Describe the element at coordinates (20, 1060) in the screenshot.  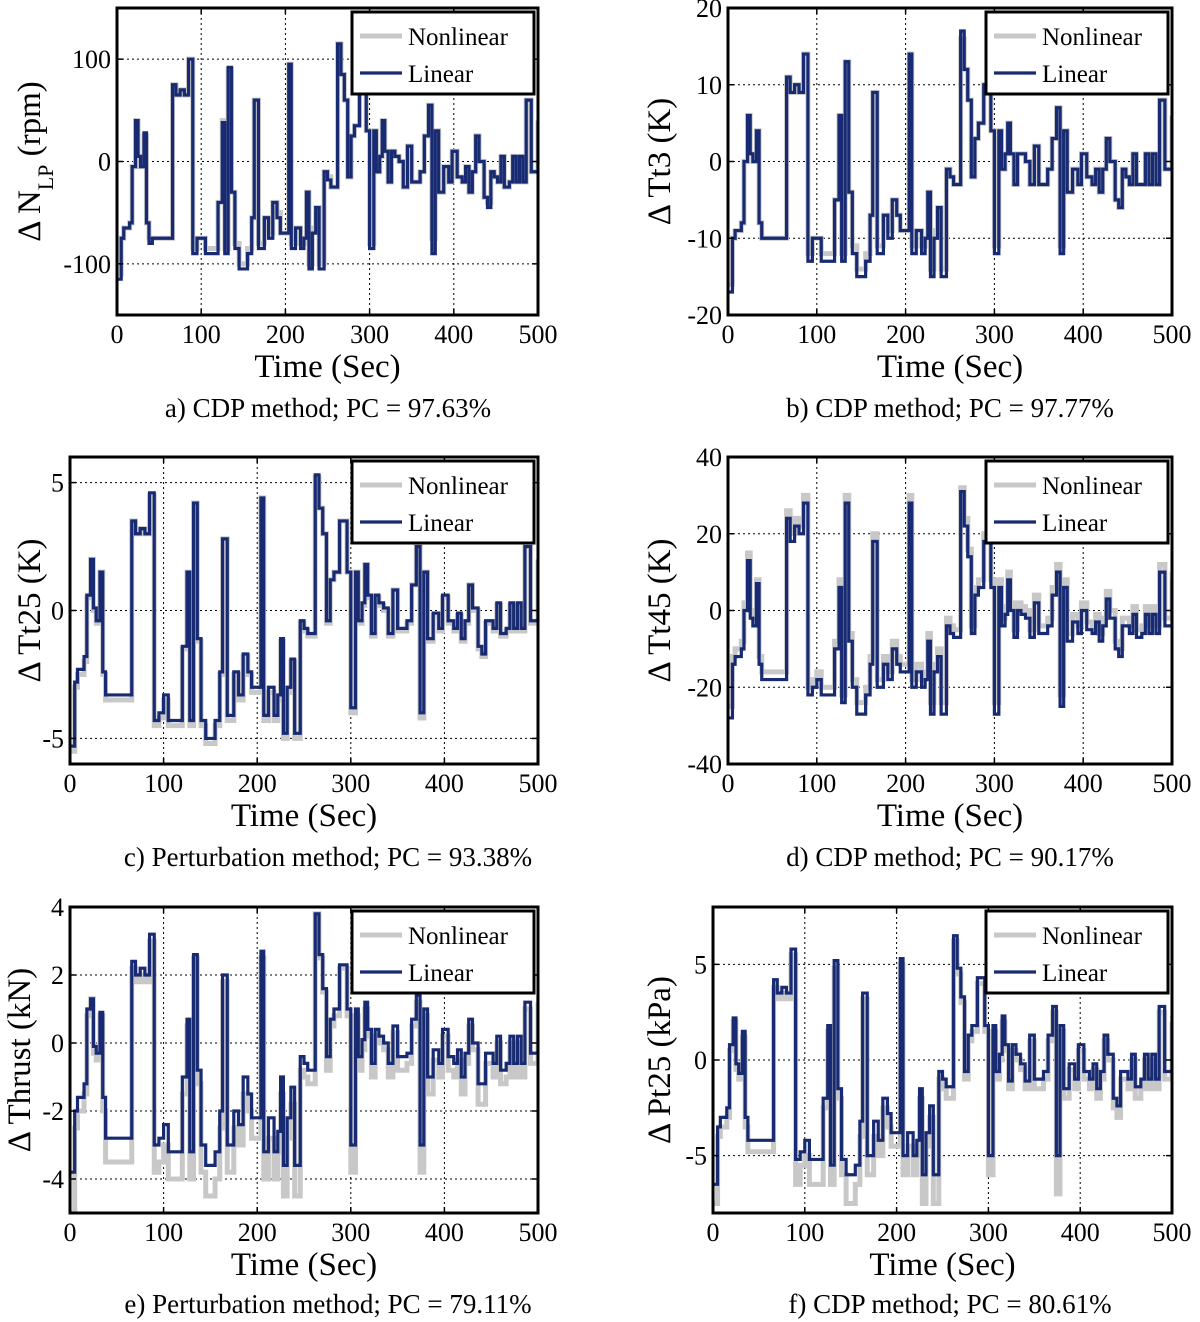
I see `y-axis-label: Δ Thrust (kN)` at that location.